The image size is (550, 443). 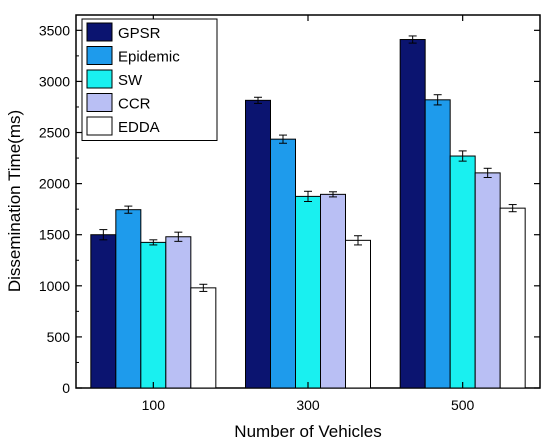 I want to click on legend-label-ccr: CCR, so click(x=134, y=104).